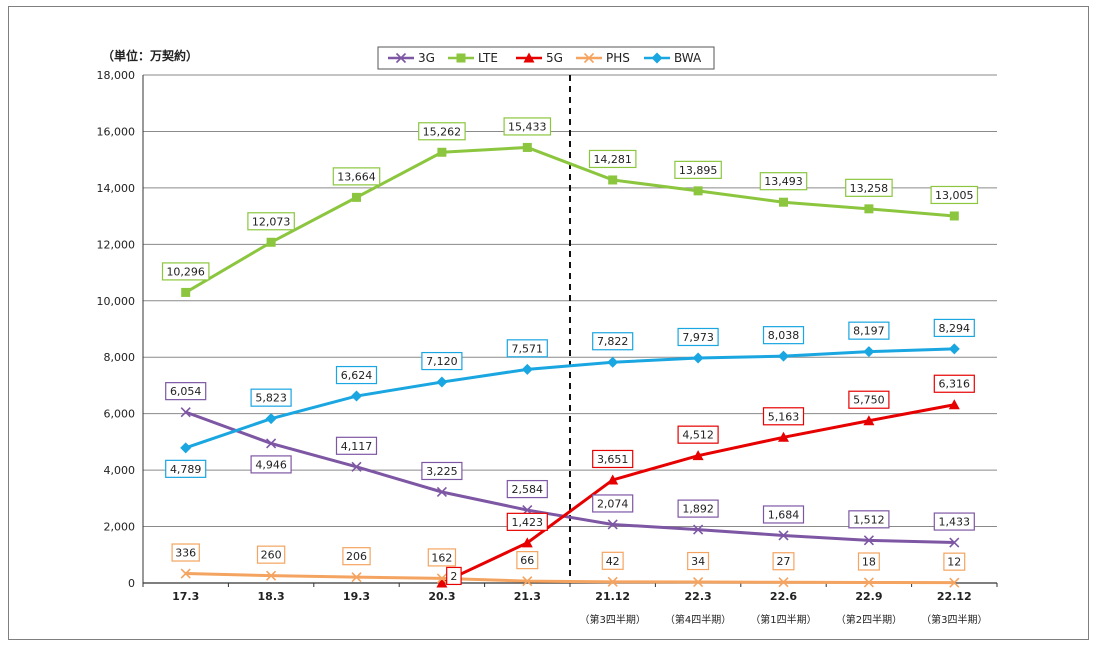  Describe the element at coordinates (698, 619) in the screenshot. I see `x-sub-label: （第4四半期）` at that location.